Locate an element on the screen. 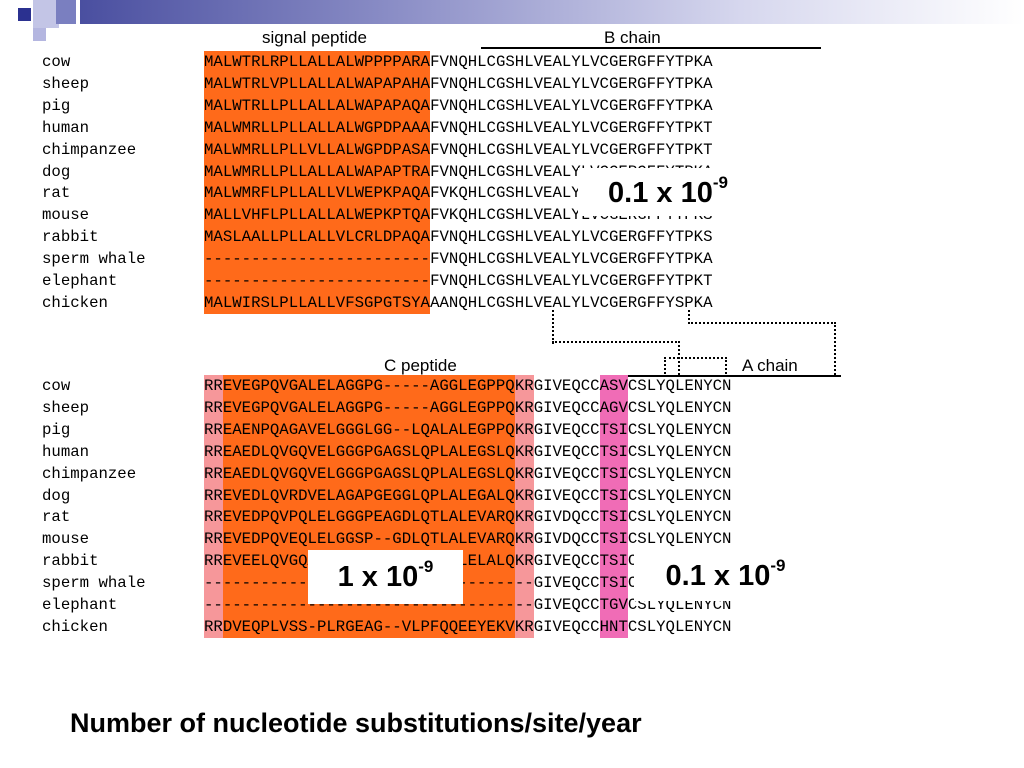 Image resolution: width=1024 pixels, height=768 pixels. b-chain-rate-label: 0.1 x 10-9 is located at coordinates (668, 192).